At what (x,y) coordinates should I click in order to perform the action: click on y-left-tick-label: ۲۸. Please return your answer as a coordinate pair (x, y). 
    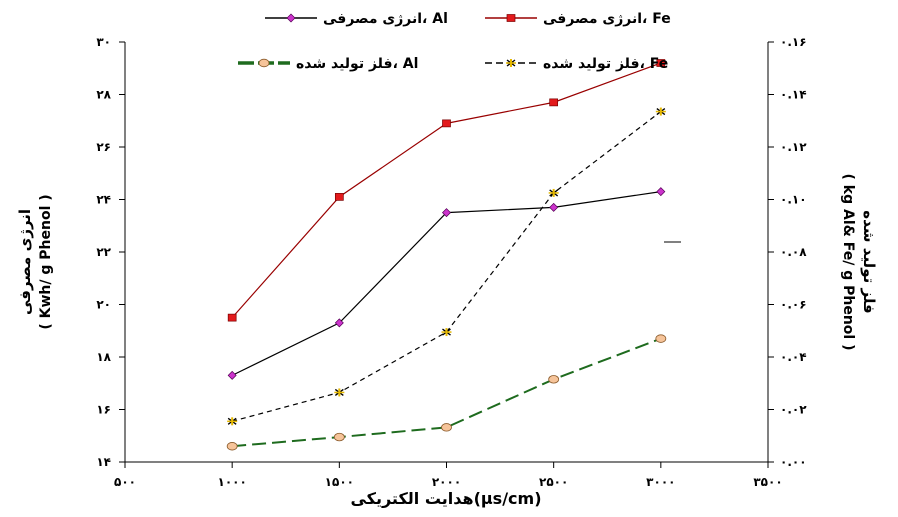
    Looking at the image, I should click on (103, 95).